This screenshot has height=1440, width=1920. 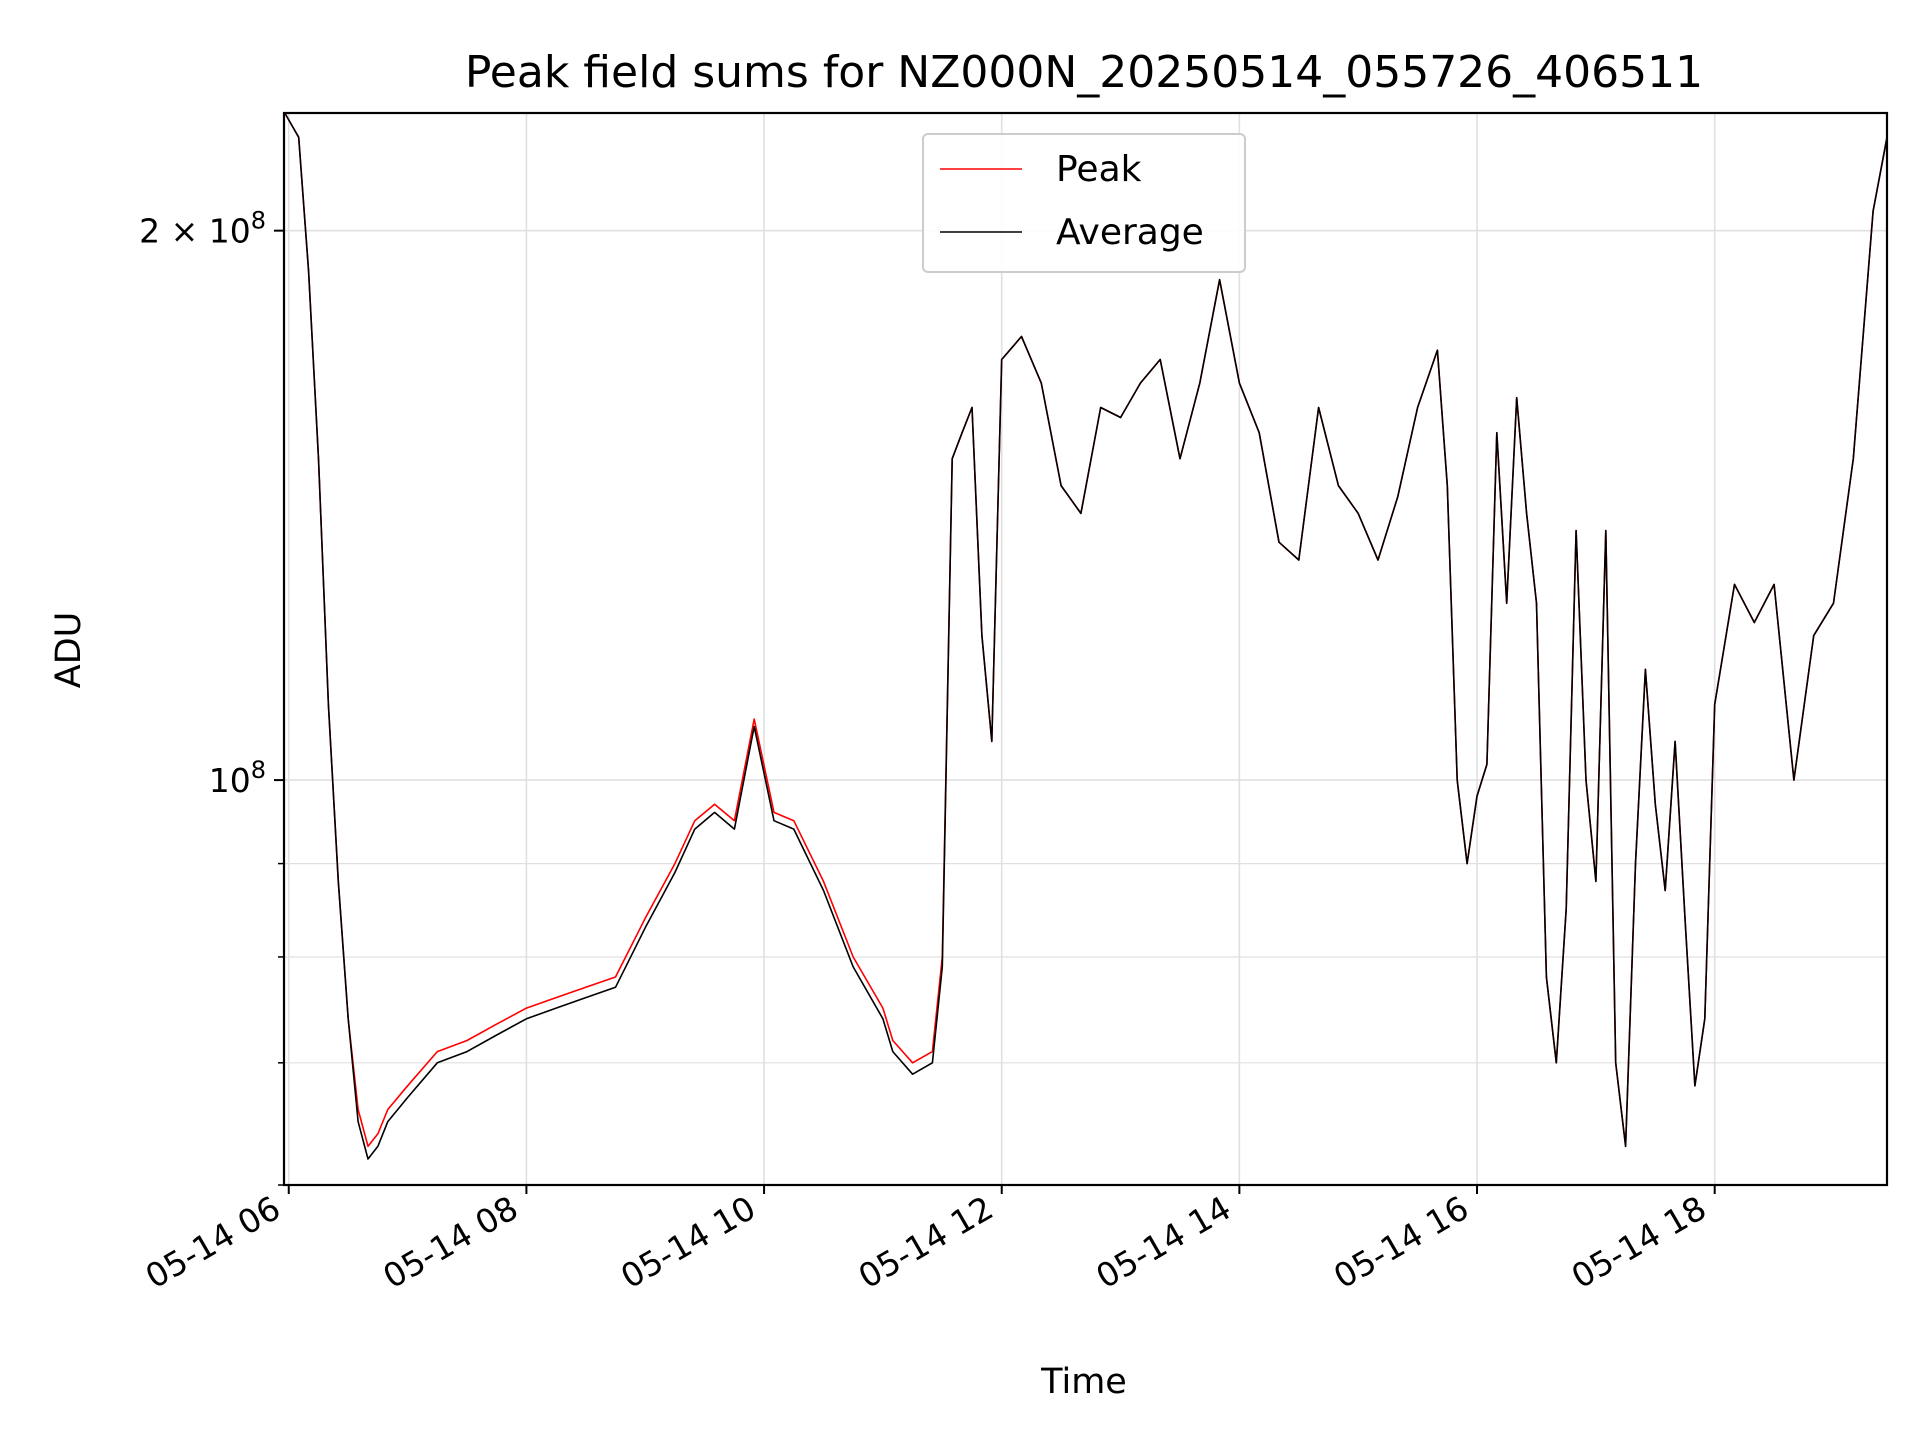 I want to click on x-axis-label: Time, so click(x=1083, y=1382).